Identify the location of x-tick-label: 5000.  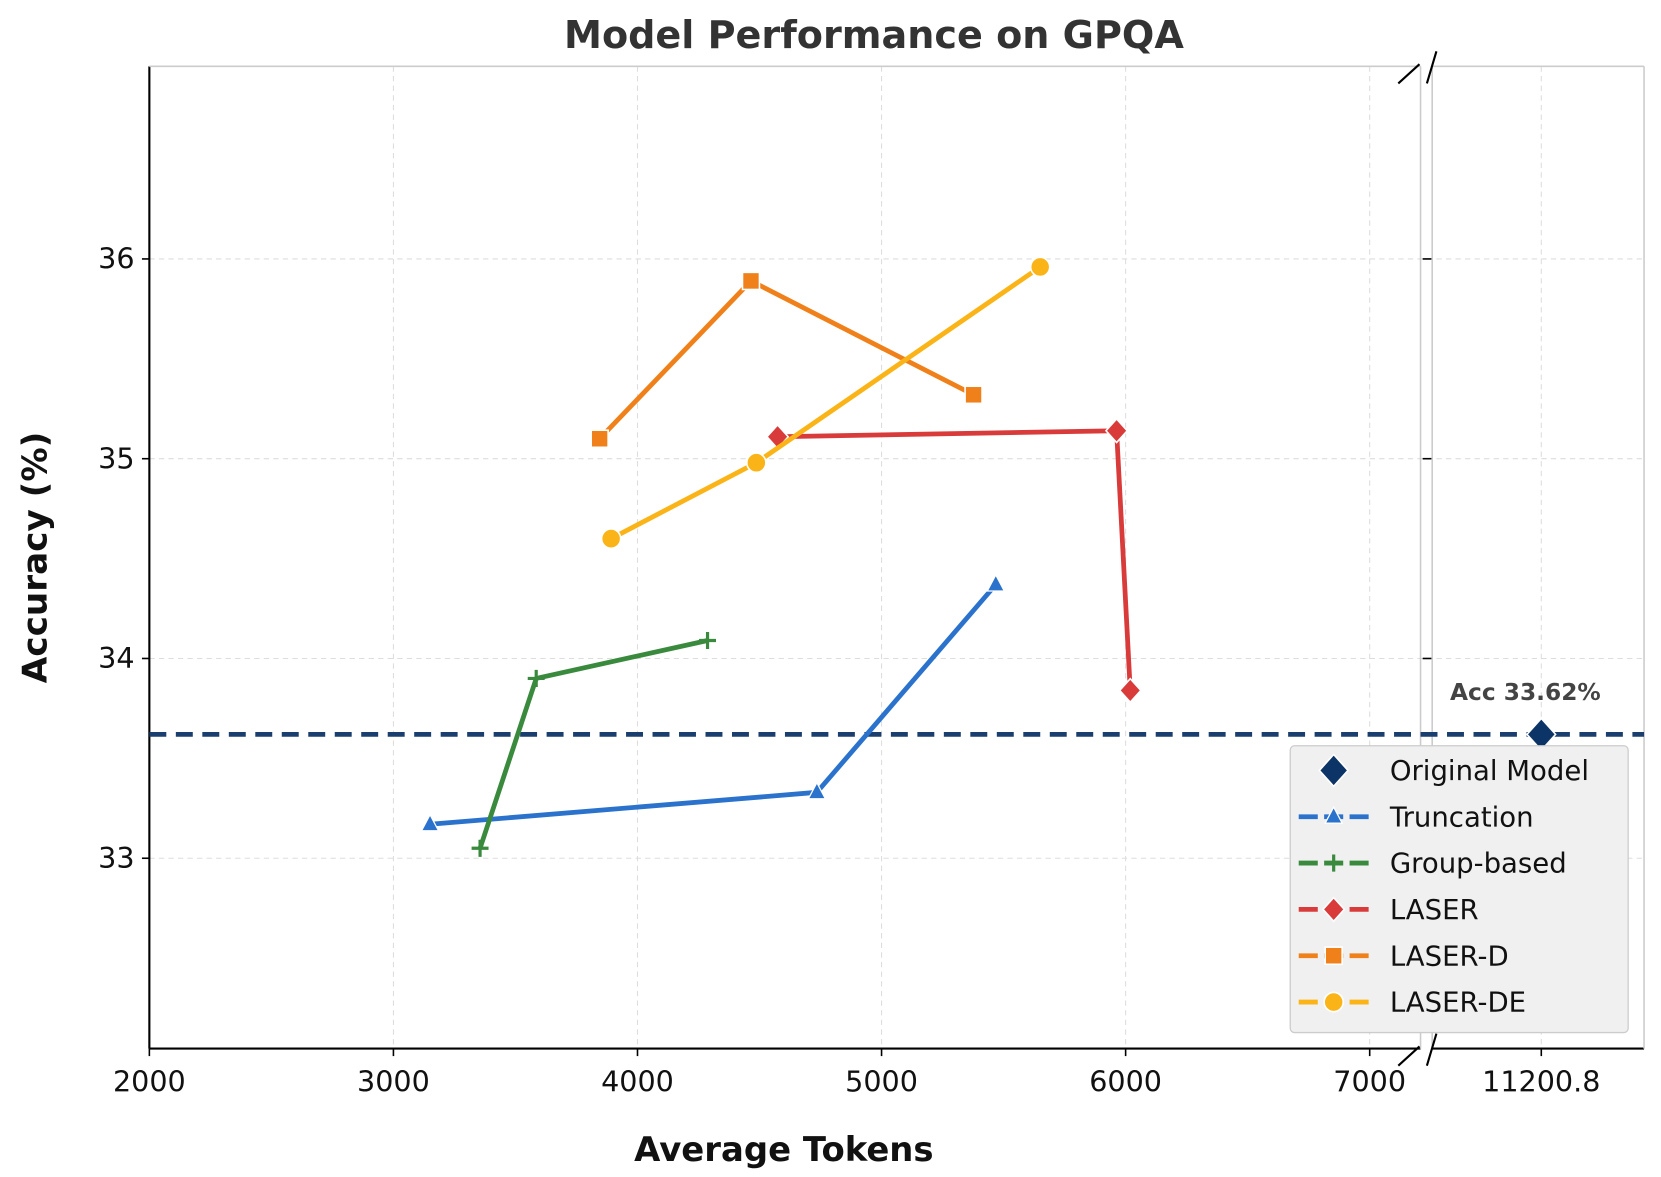
(881, 1081).